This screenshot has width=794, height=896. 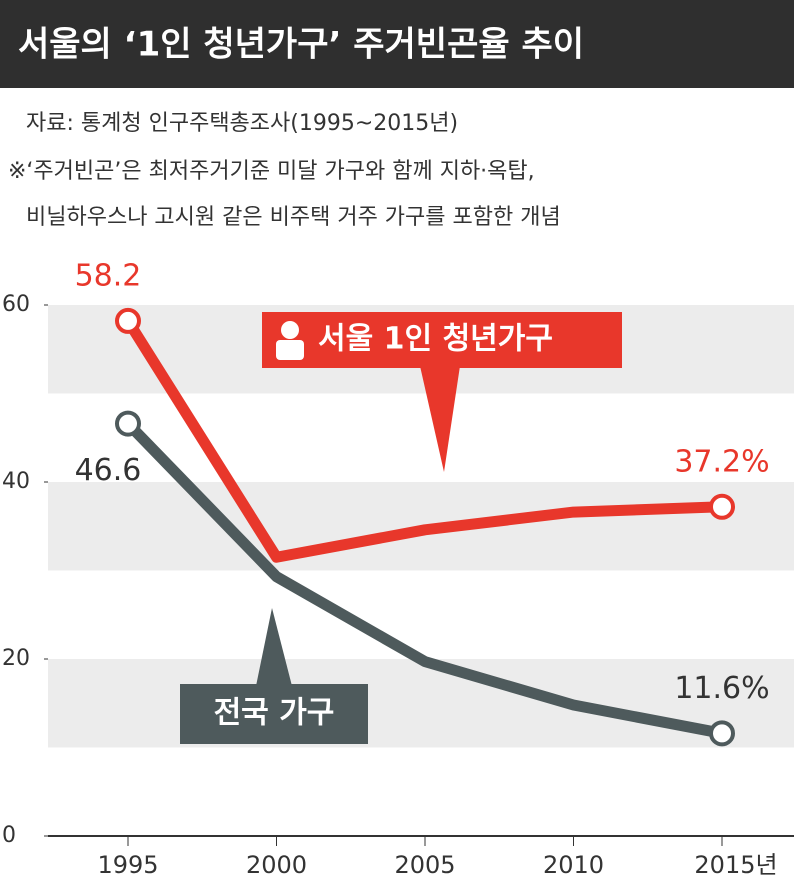 What do you see at coordinates (721, 688) in the screenshot?
I see `data-label: 11.6%` at bounding box center [721, 688].